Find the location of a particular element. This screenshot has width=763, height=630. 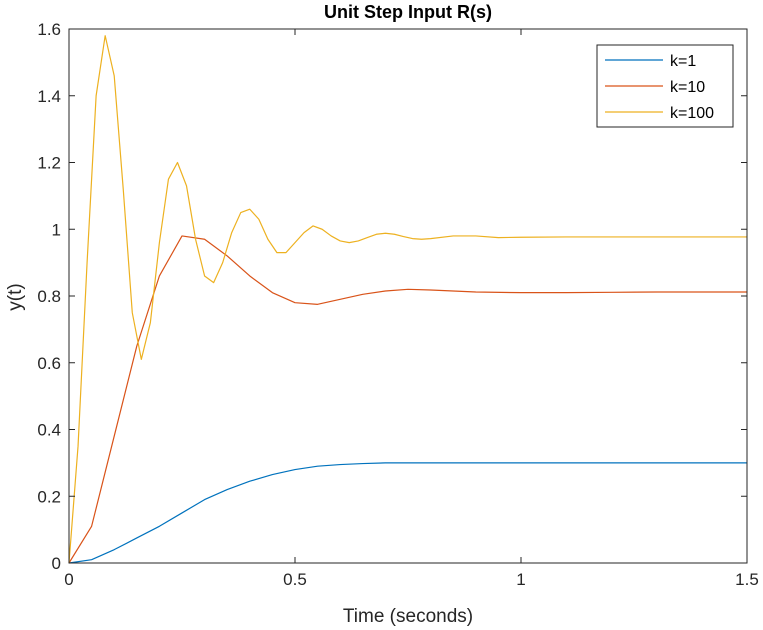

y-tick-label: 0.6 is located at coordinates (49, 363).